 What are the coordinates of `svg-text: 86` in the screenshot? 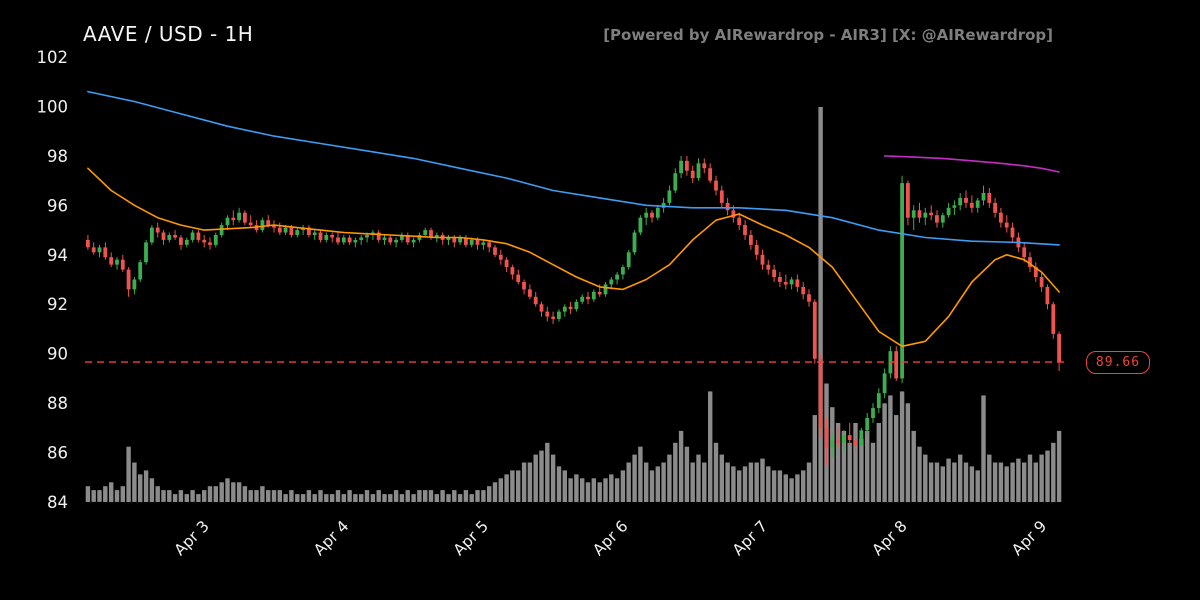 It's located at (57, 453).